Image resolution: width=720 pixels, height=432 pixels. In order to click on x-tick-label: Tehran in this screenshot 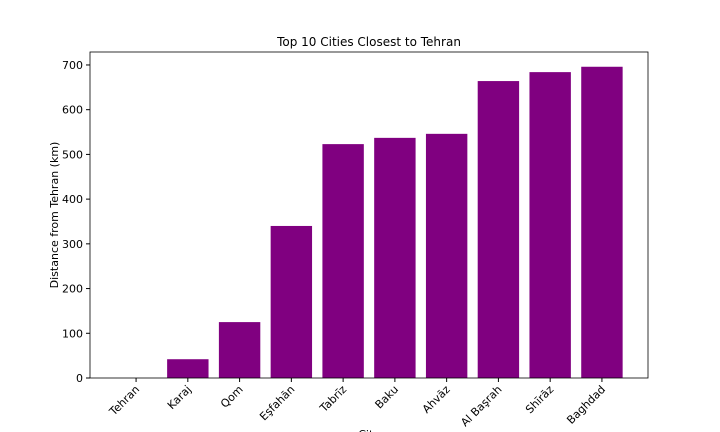, I will do `click(124, 401)`.